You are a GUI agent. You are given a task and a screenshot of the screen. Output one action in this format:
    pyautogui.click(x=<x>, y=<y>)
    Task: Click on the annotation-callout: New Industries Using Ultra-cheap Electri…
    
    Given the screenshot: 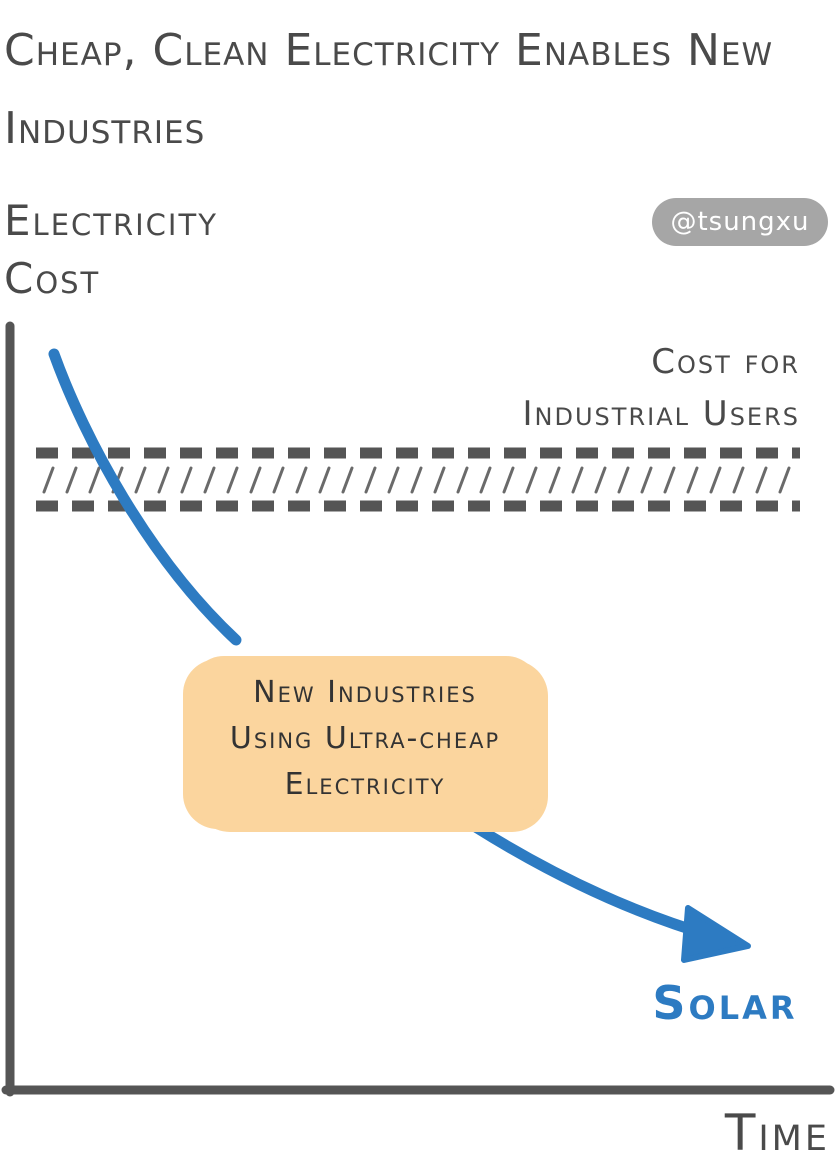 What is the action you would take?
    pyautogui.click(x=365, y=740)
    